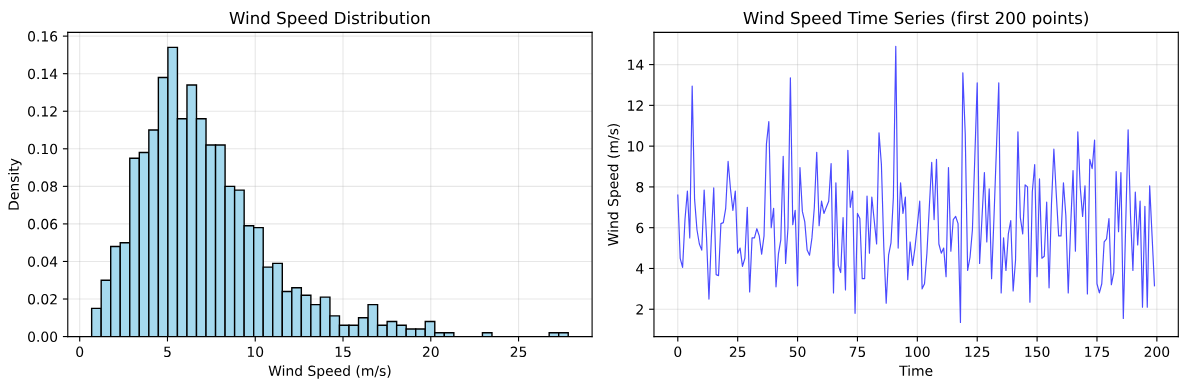 This screenshot has width=1189, height=390. Describe the element at coordinates (329, 372) in the screenshot. I see `x-axis-title: Wind Speed (m/s)` at that location.